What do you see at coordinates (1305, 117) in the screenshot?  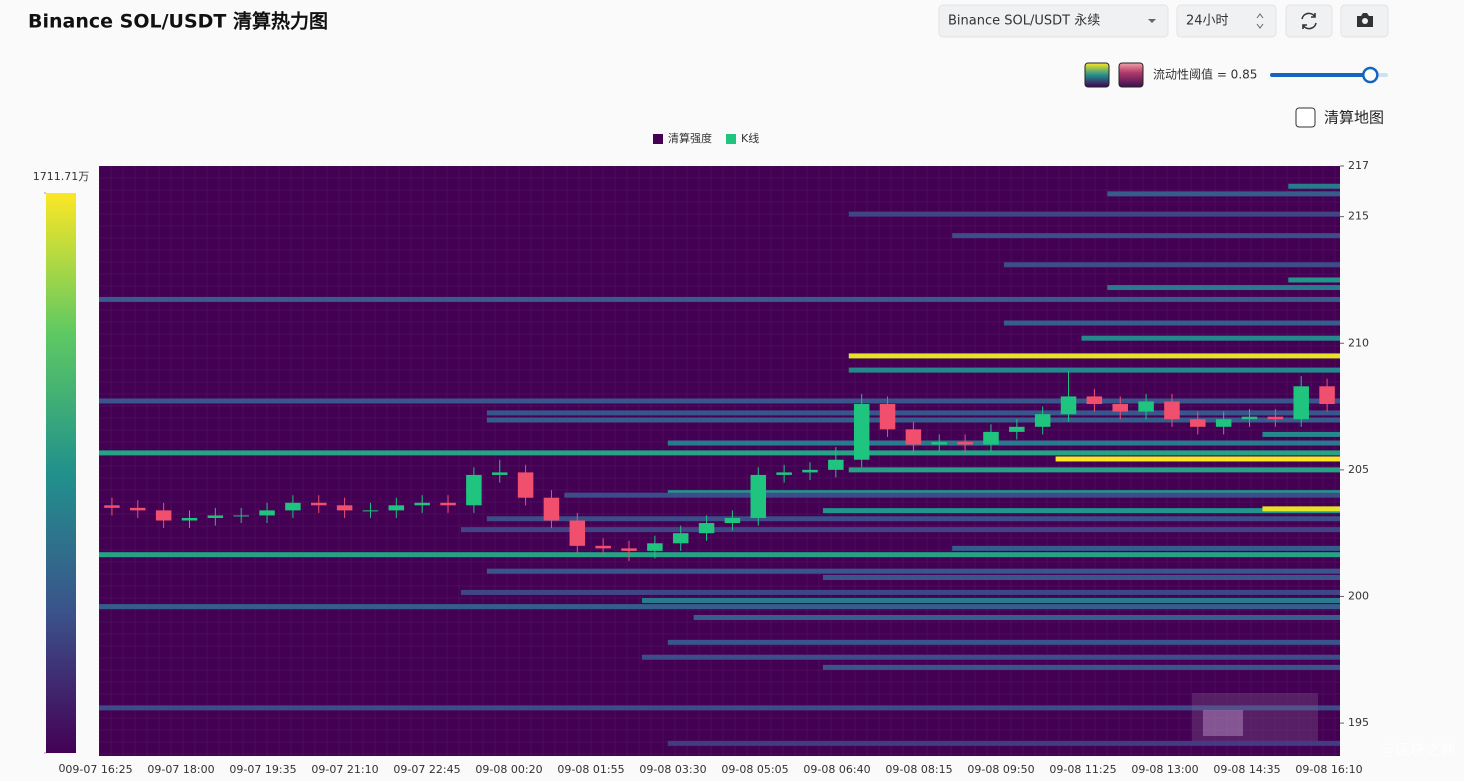 I see `map-checkbox` at bounding box center [1305, 117].